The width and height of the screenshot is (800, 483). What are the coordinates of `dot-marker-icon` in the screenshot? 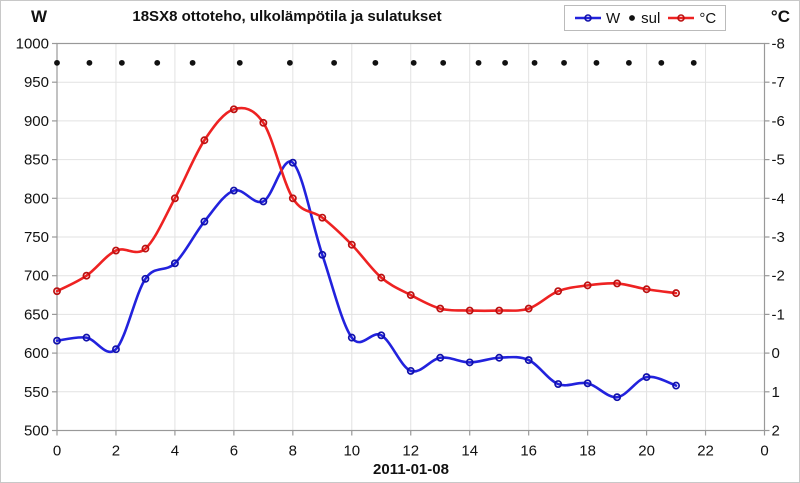 It's located at (632, 18).